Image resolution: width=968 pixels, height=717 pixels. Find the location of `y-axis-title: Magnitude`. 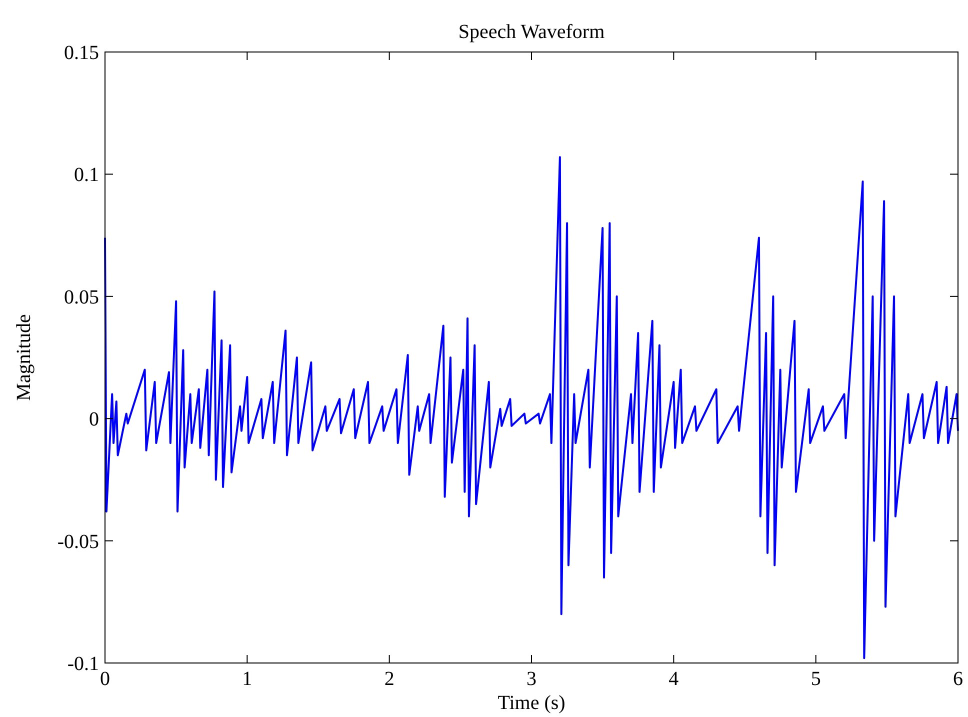

y-axis-title: Magnitude is located at coordinates (24, 357).